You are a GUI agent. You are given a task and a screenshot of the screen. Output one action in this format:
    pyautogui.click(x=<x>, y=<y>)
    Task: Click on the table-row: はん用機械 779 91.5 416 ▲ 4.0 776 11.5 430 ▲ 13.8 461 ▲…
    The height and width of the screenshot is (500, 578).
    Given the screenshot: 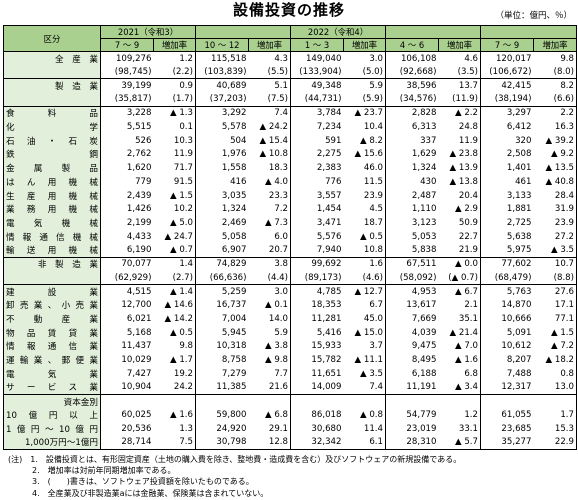 What is the action you would take?
    pyautogui.click(x=290, y=181)
    